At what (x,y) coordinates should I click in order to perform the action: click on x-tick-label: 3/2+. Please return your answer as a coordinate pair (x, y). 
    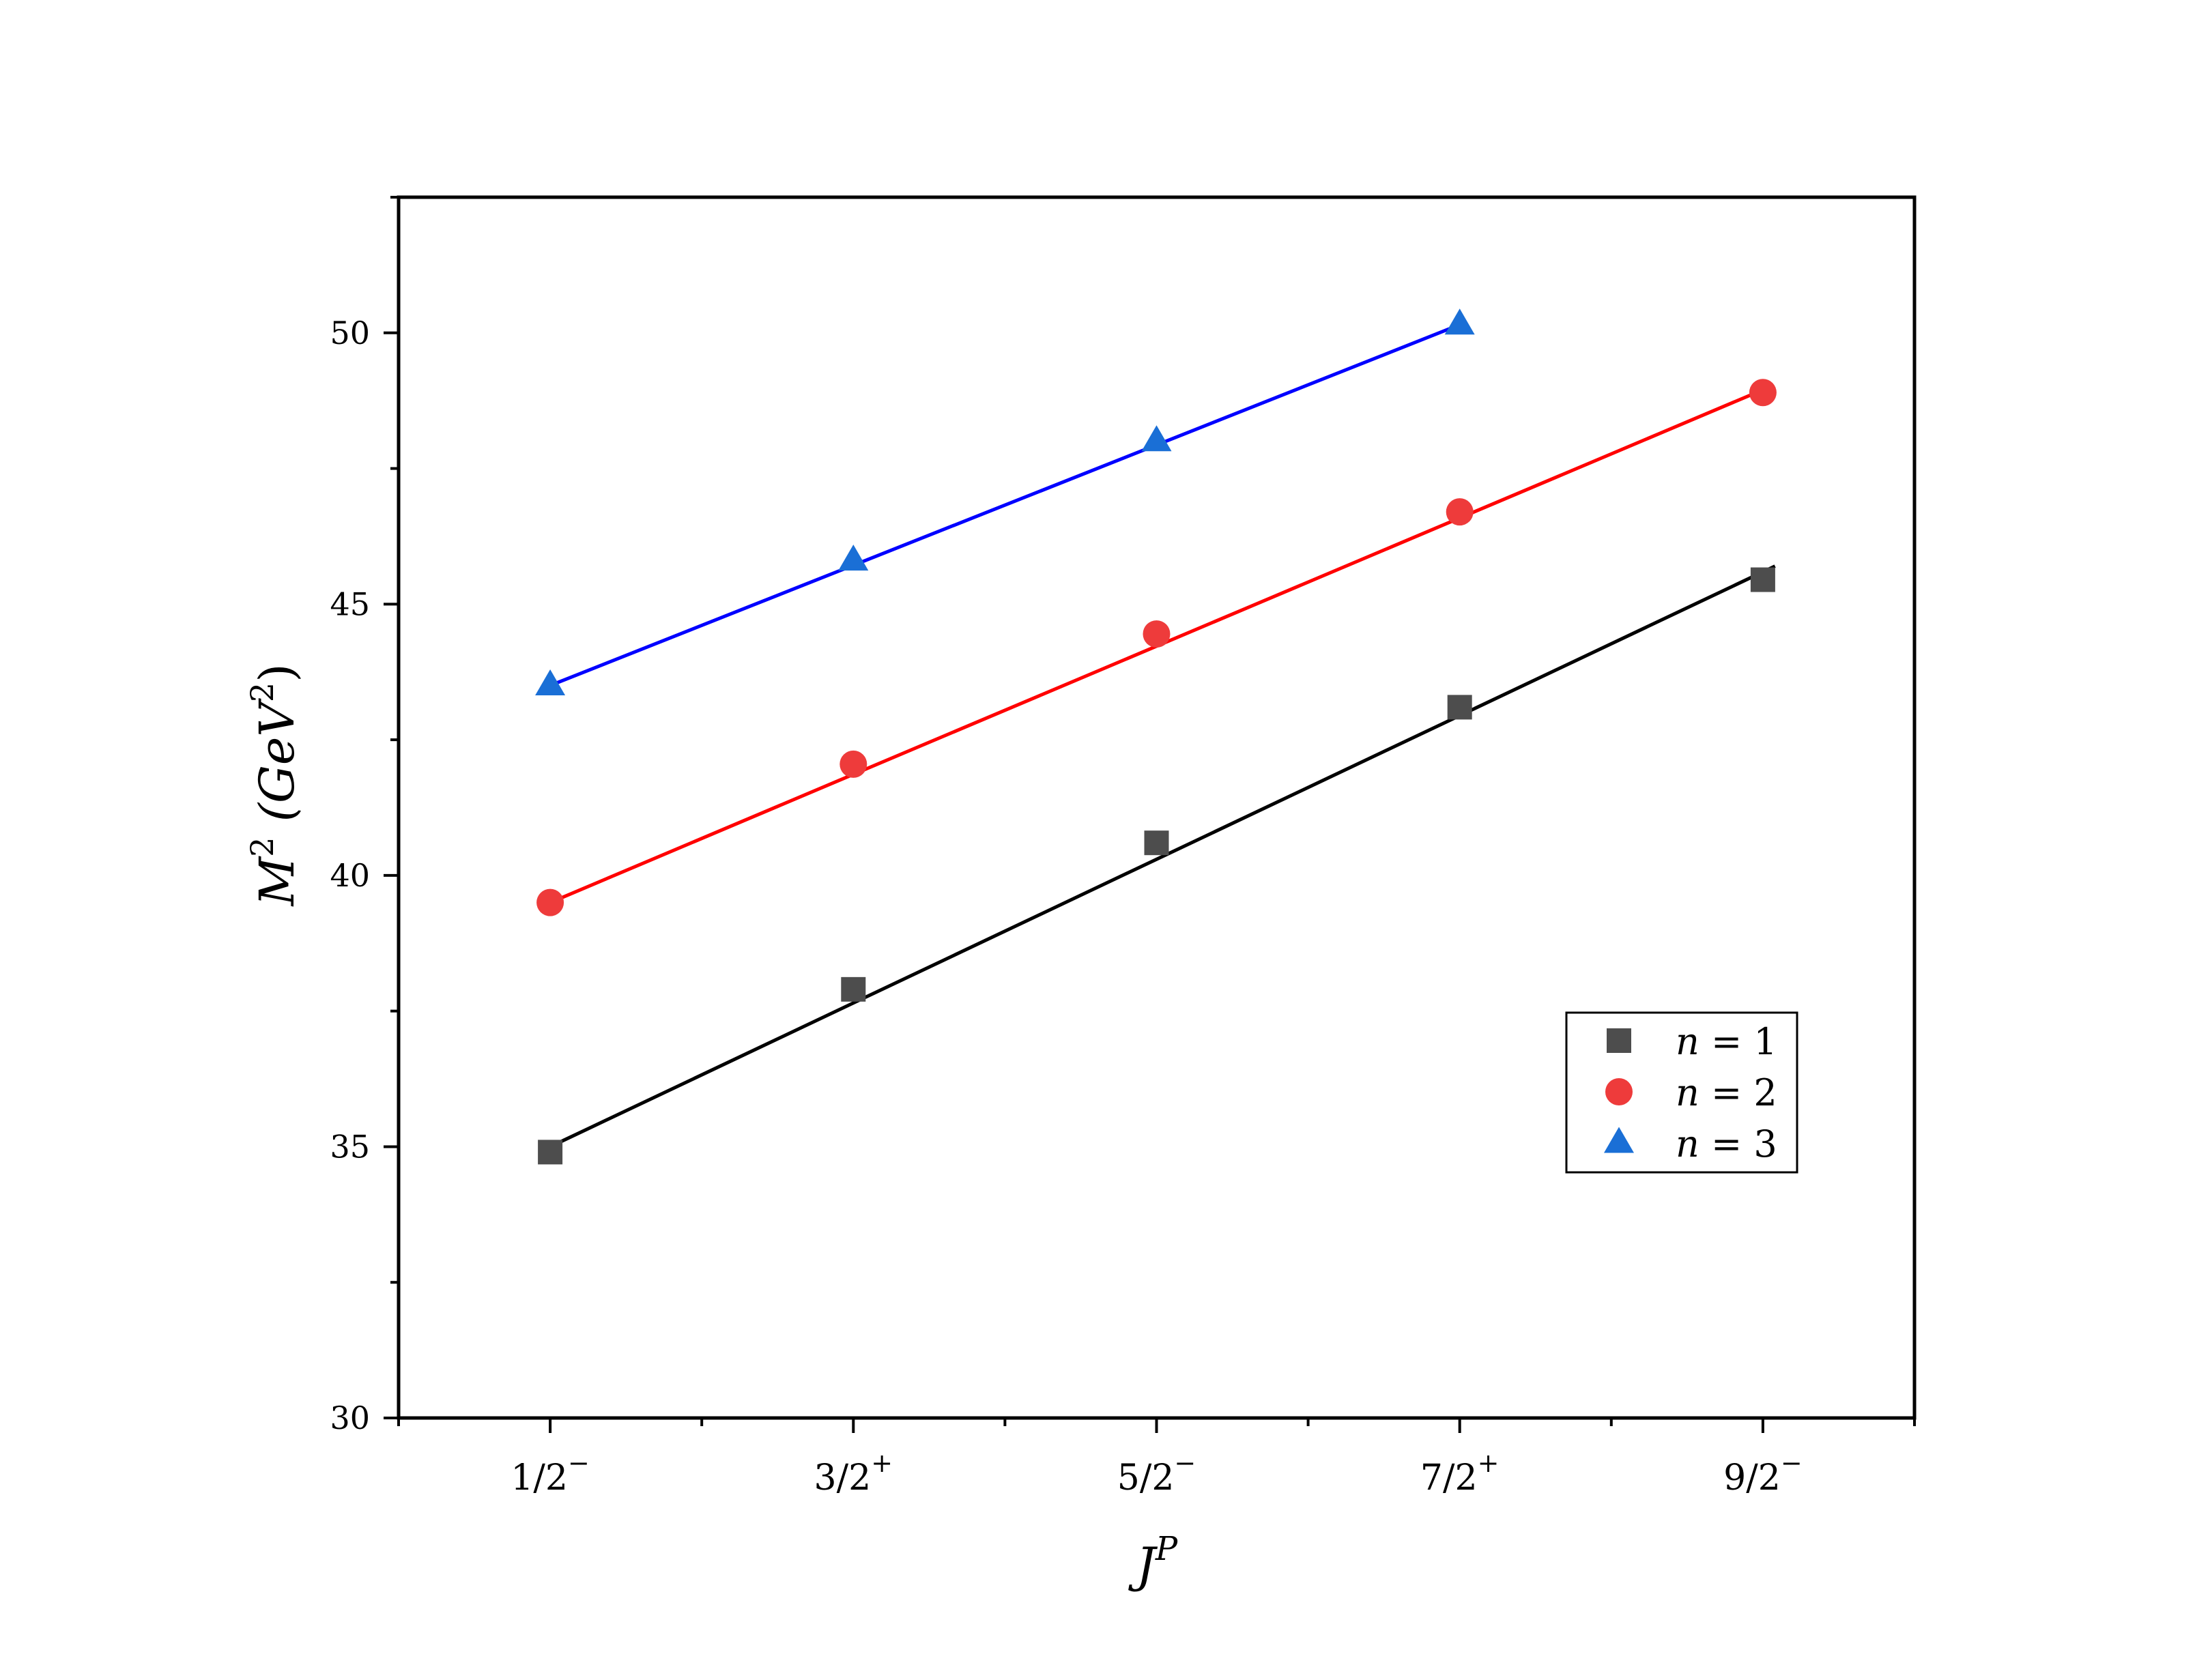
    Looking at the image, I should click on (853, 1473).